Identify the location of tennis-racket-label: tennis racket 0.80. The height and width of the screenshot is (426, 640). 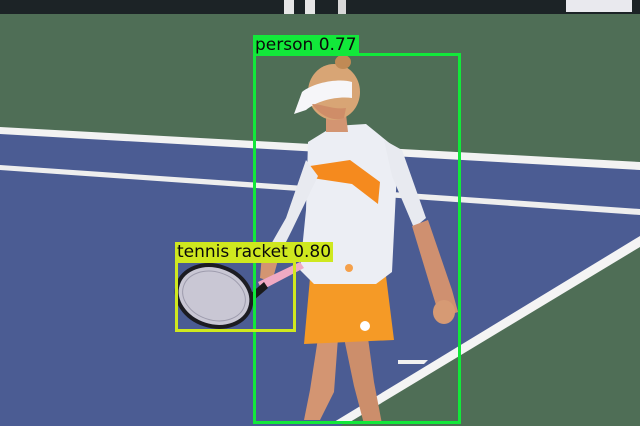
(254, 252).